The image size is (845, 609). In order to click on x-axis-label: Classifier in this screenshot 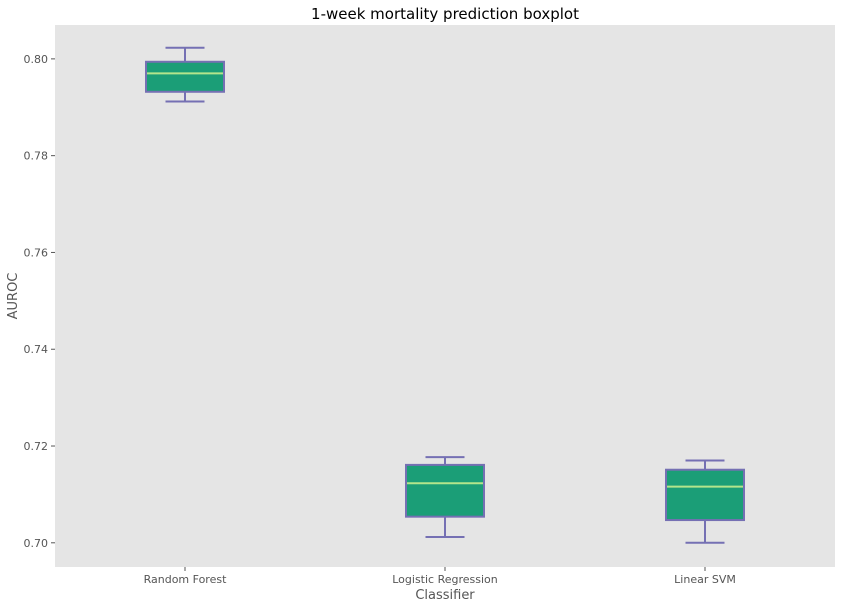, I will do `click(445, 595)`.